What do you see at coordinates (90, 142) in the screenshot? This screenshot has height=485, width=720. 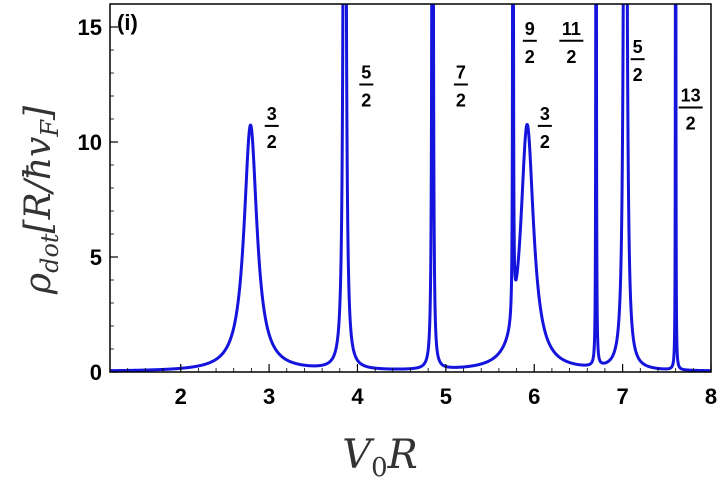 I see `y-tick-label: 10` at bounding box center [90, 142].